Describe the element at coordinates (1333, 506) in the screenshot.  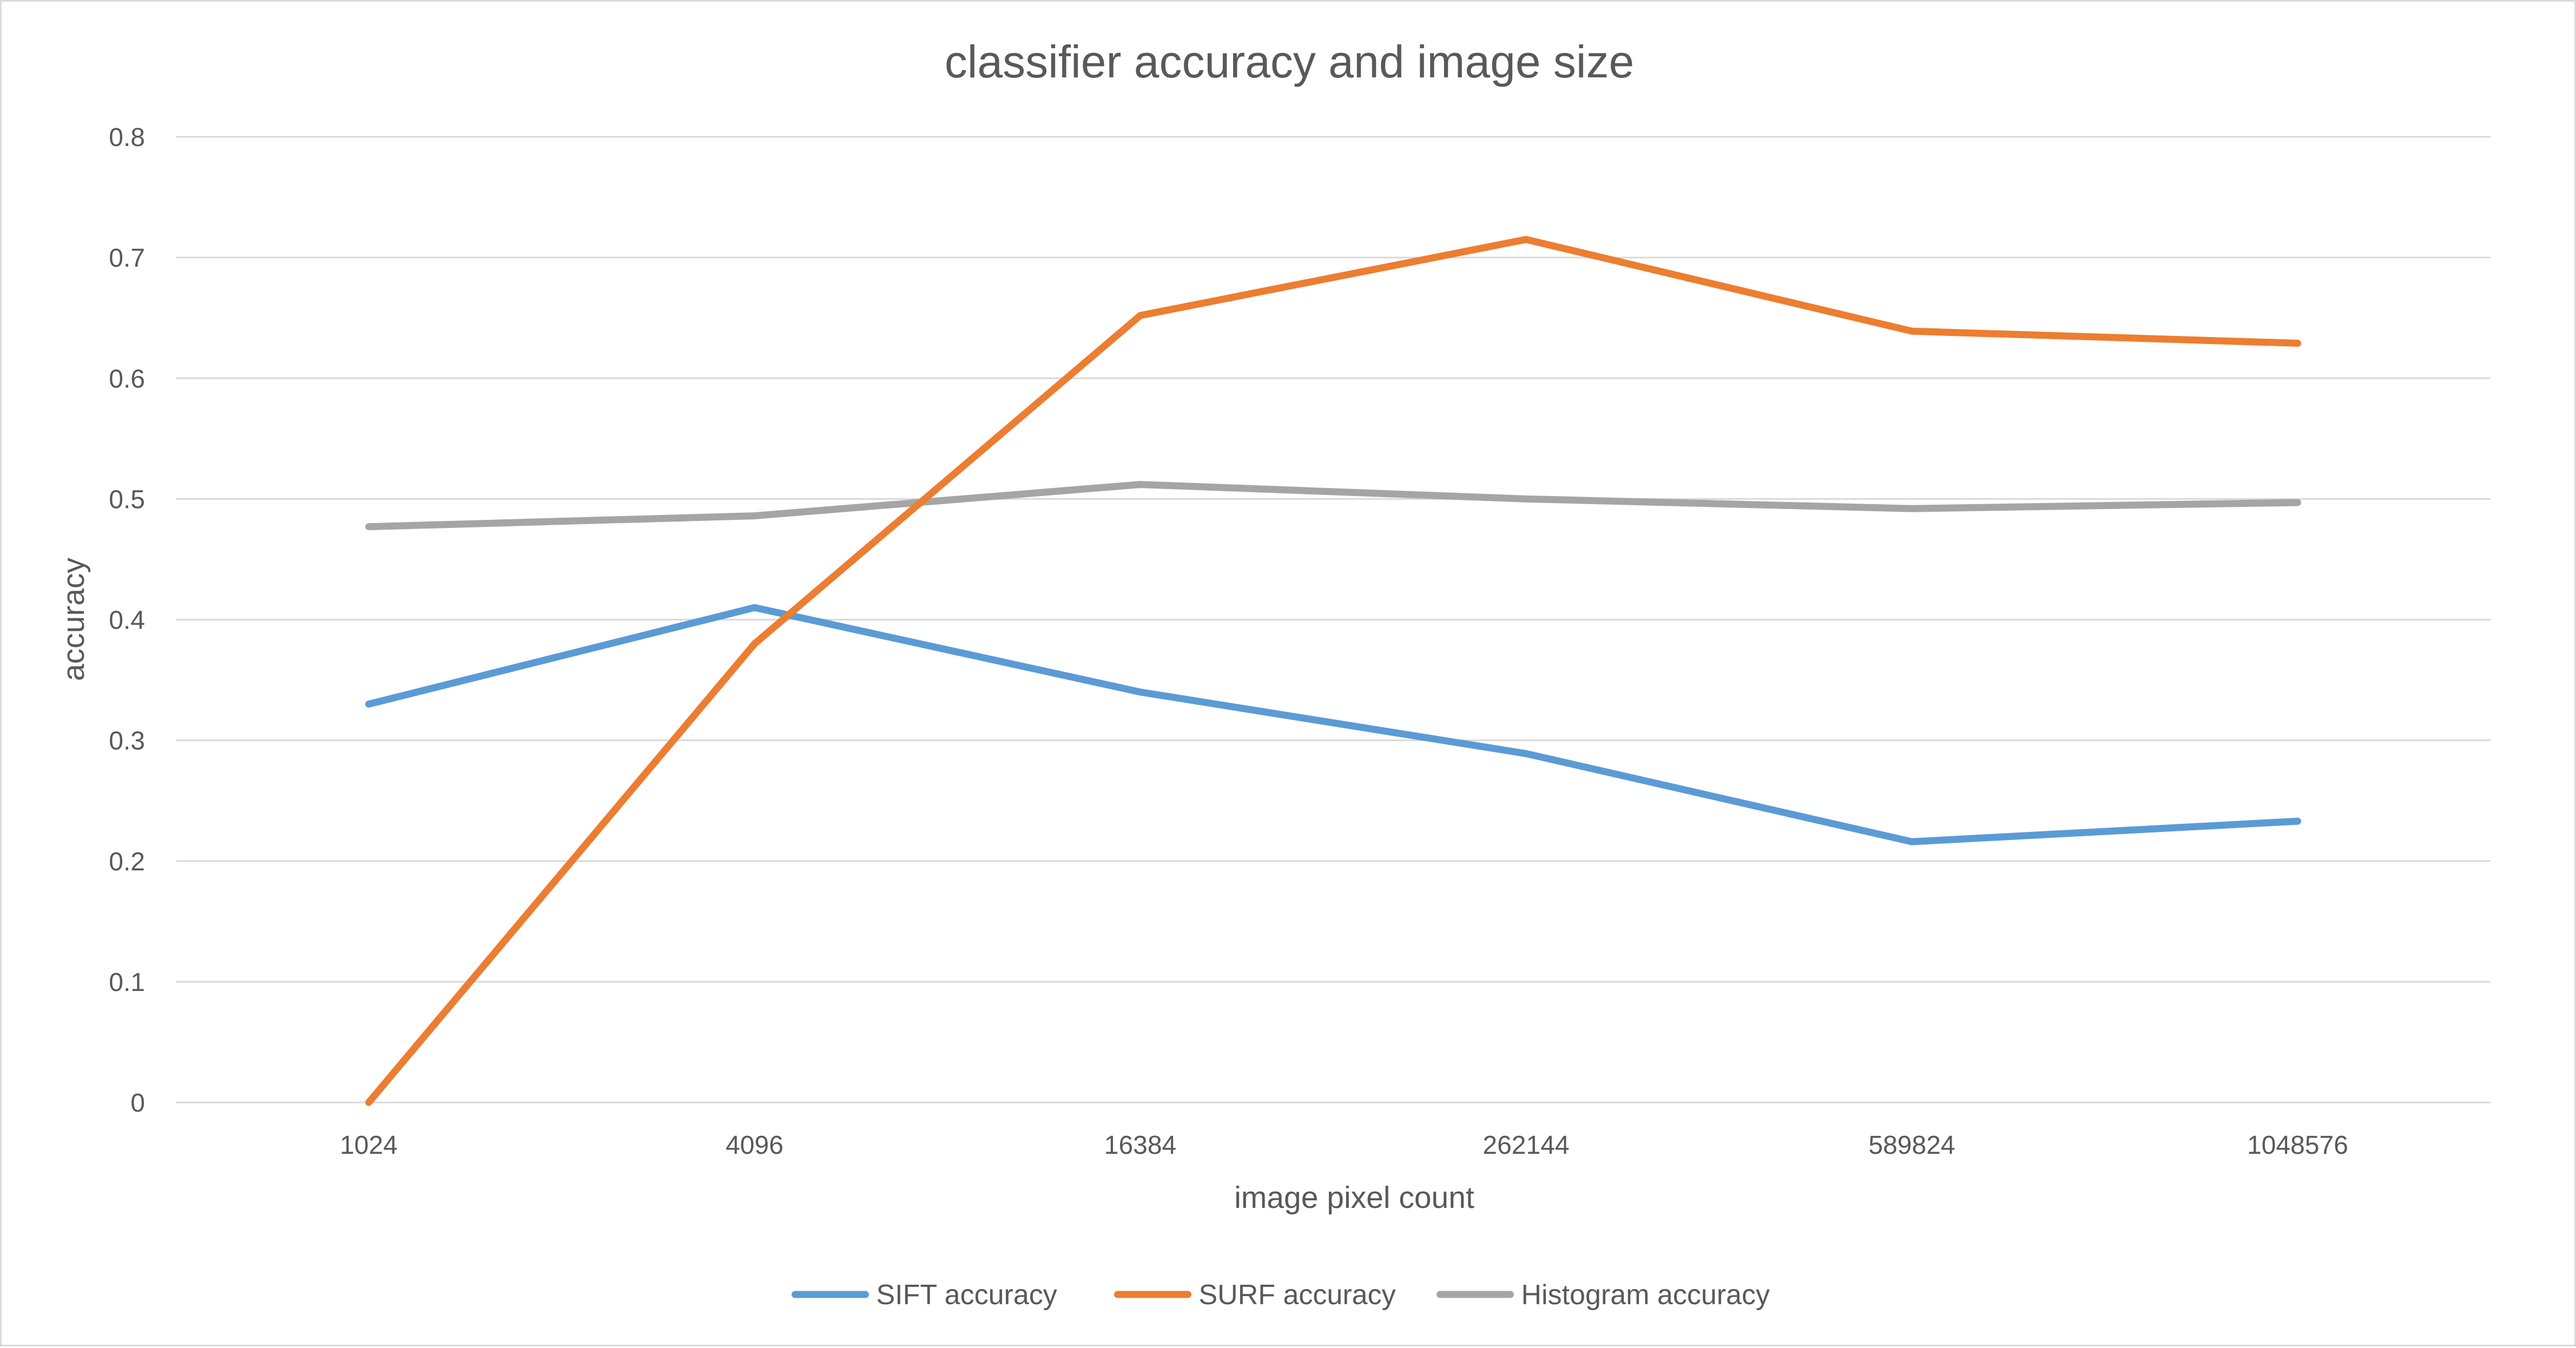
I see `series-line-histogram-accuracy` at that location.